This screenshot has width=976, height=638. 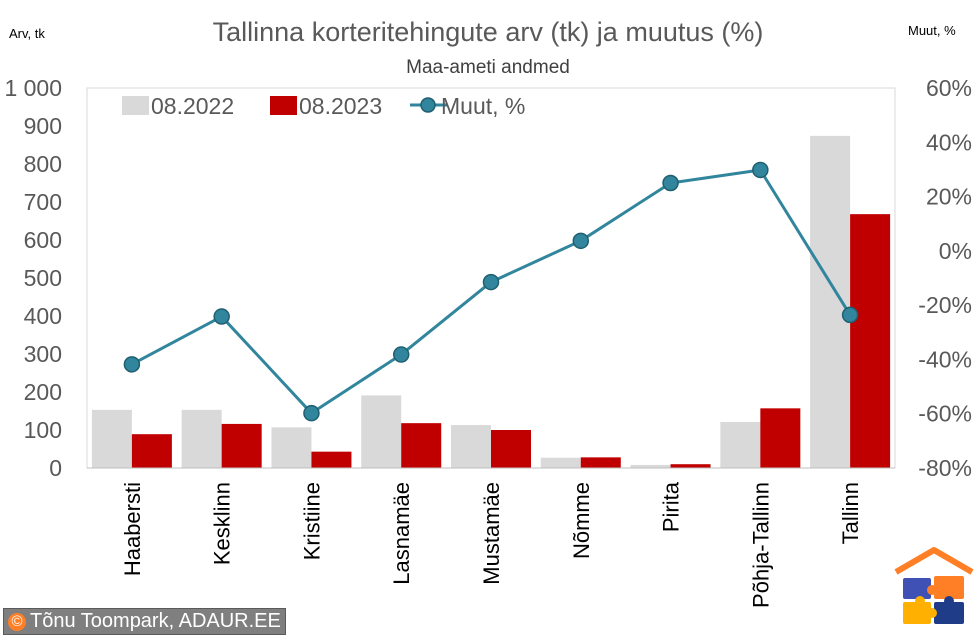 What do you see at coordinates (949, 197) in the screenshot?
I see `right-tick-label: 20%` at bounding box center [949, 197].